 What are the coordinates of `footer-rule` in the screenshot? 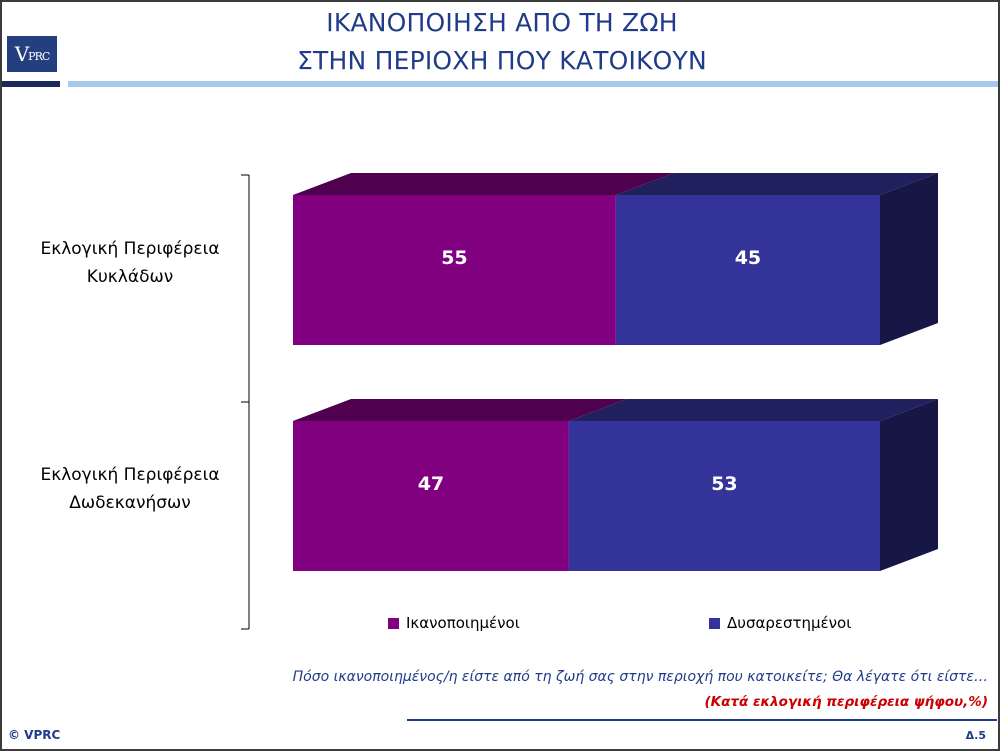 It's located at (702, 720).